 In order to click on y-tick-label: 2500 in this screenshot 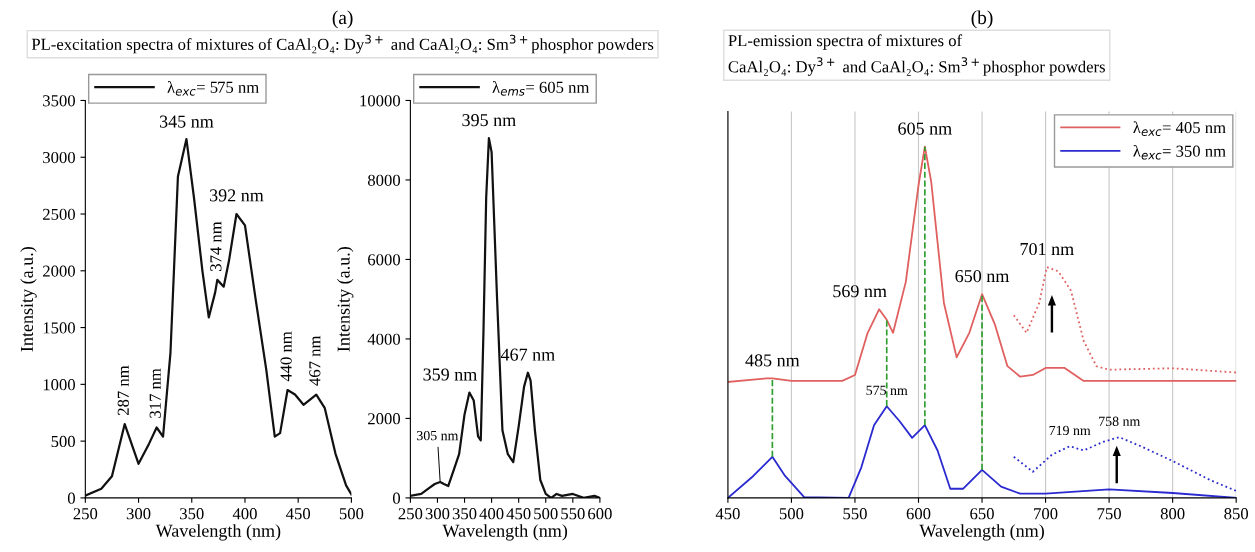, I will do `click(59, 214)`.